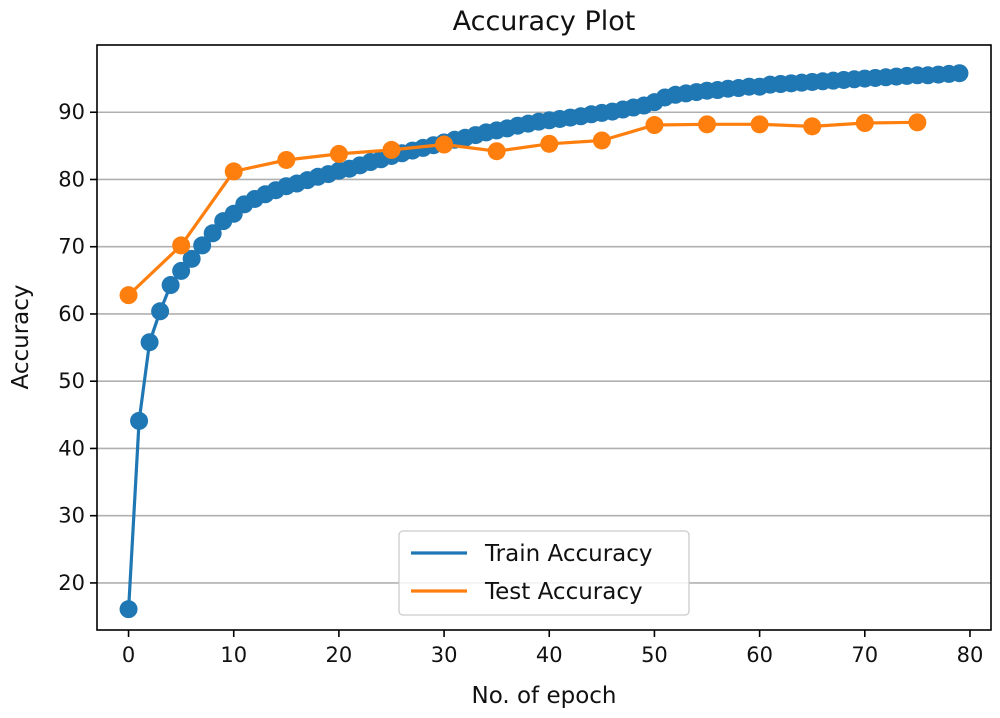  Describe the element at coordinates (233, 655) in the screenshot. I see `x-tick-label: 10` at that location.